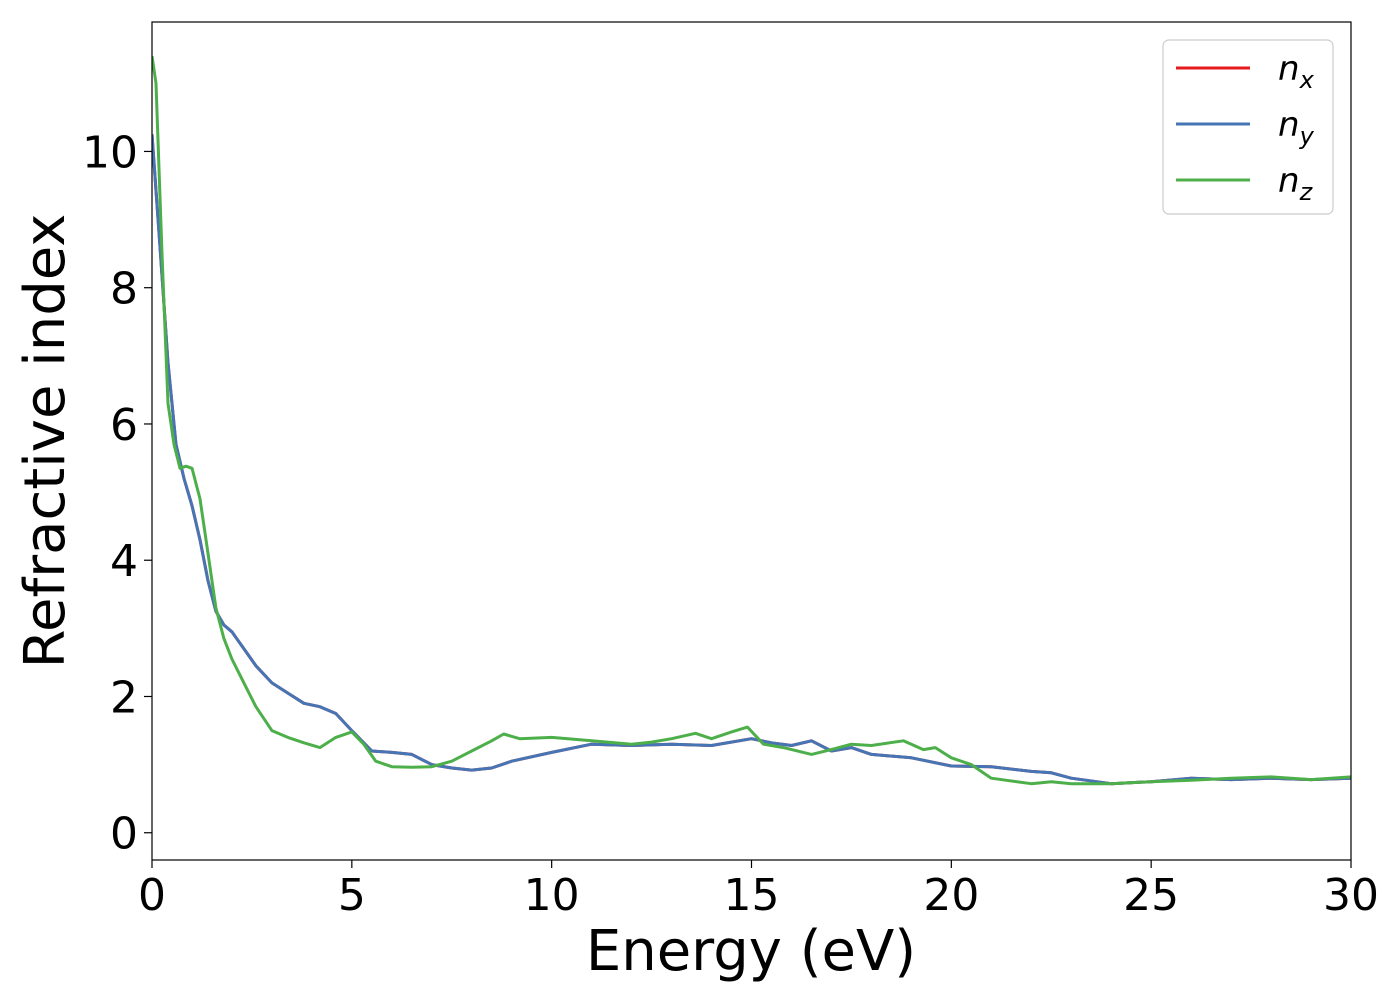 The image size is (1400, 1000). What do you see at coordinates (1151, 895) in the screenshot?
I see `x-tick-label: 25` at bounding box center [1151, 895].